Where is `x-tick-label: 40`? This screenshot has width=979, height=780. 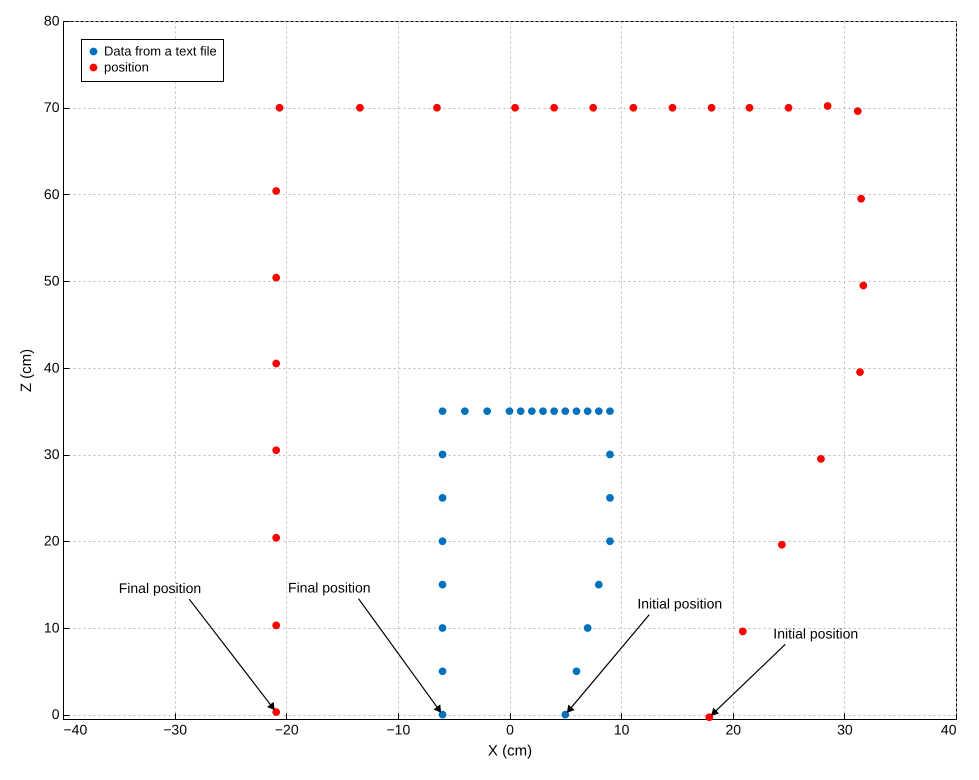
x-tick-label: 40 is located at coordinates (948, 730).